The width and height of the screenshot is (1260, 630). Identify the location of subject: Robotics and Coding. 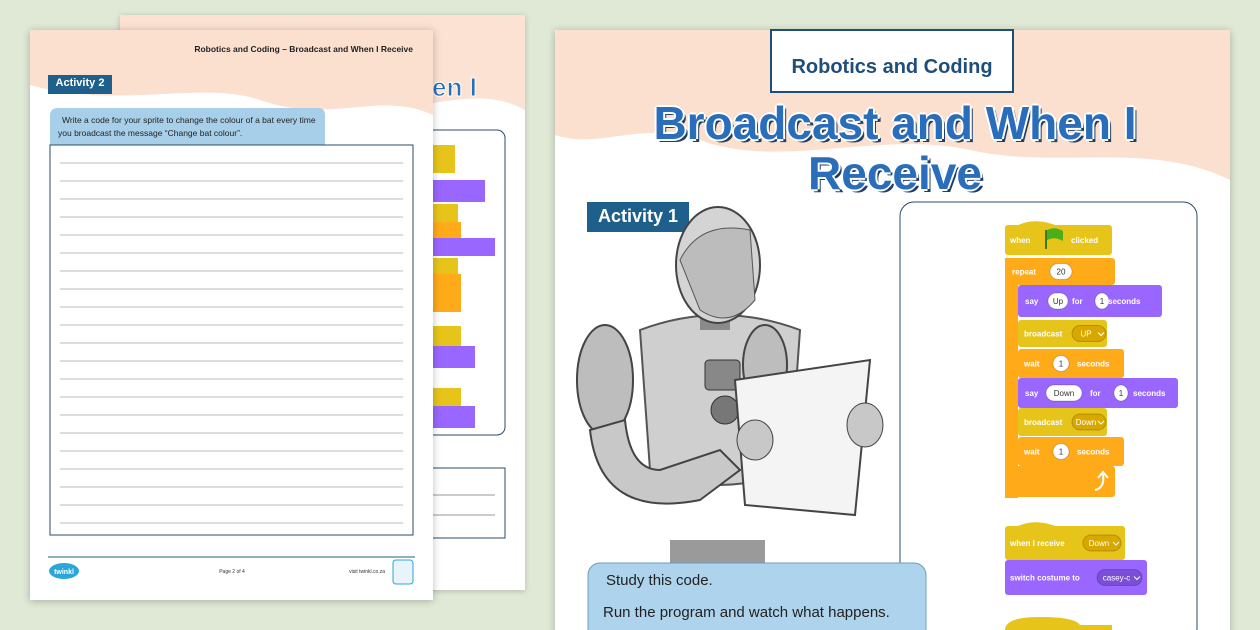
(892, 67).